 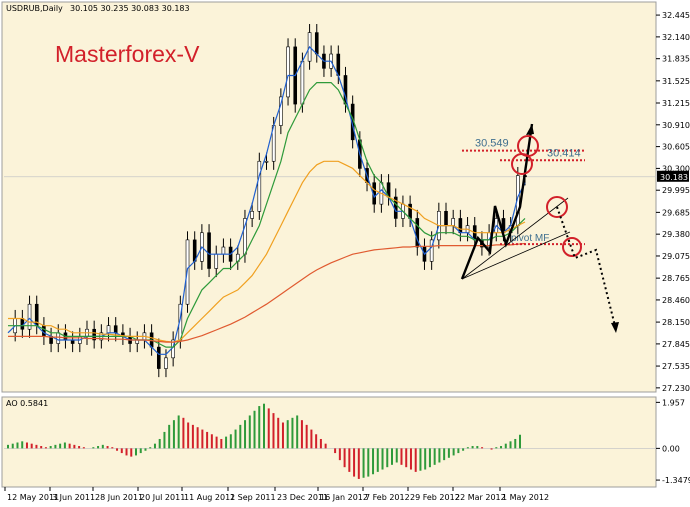 What do you see at coordinates (119, 497) in the screenshot?
I see `time-axis-label: 28 Jun 2011` at bounding box center [119, 497].